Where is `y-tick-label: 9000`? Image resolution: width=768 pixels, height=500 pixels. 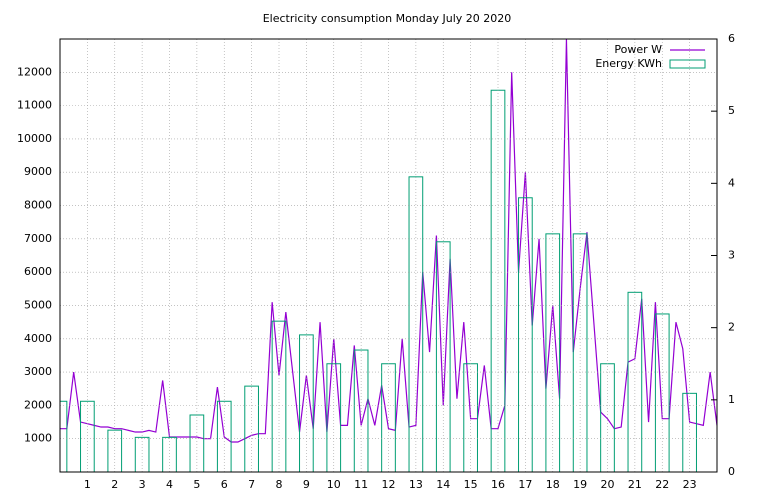 y-tick-label: 9000 is located at coordinates (38, 171).